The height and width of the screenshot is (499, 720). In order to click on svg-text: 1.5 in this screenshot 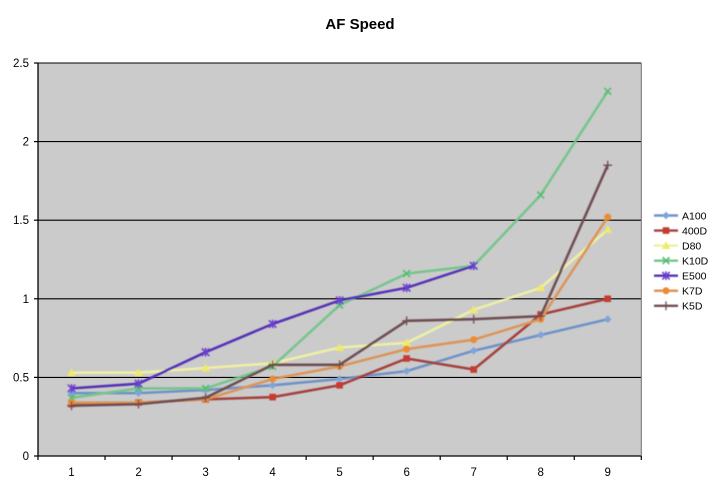, I will do `click(21, 221)`.